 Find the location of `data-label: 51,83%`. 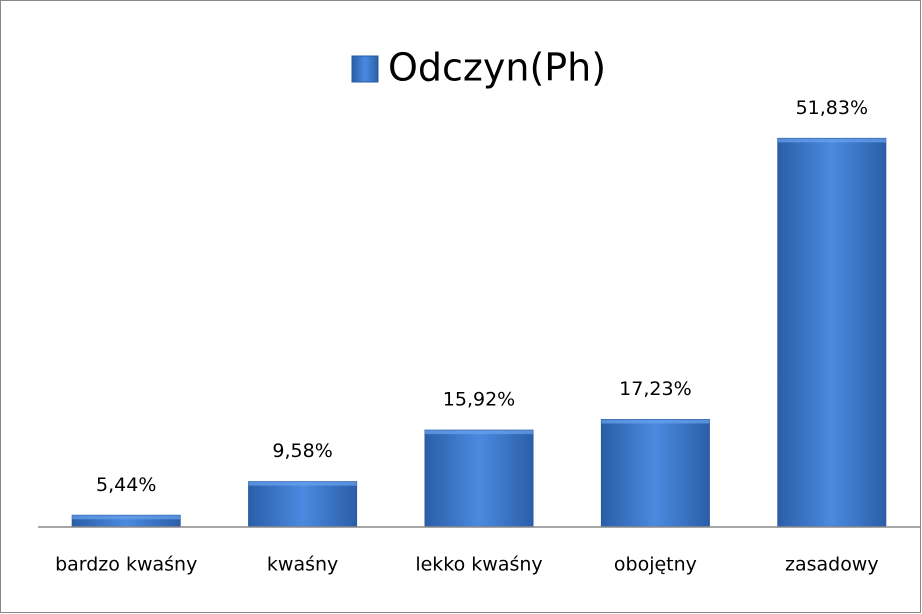

data-label: 51,83% is located at coordinates (832, 108).